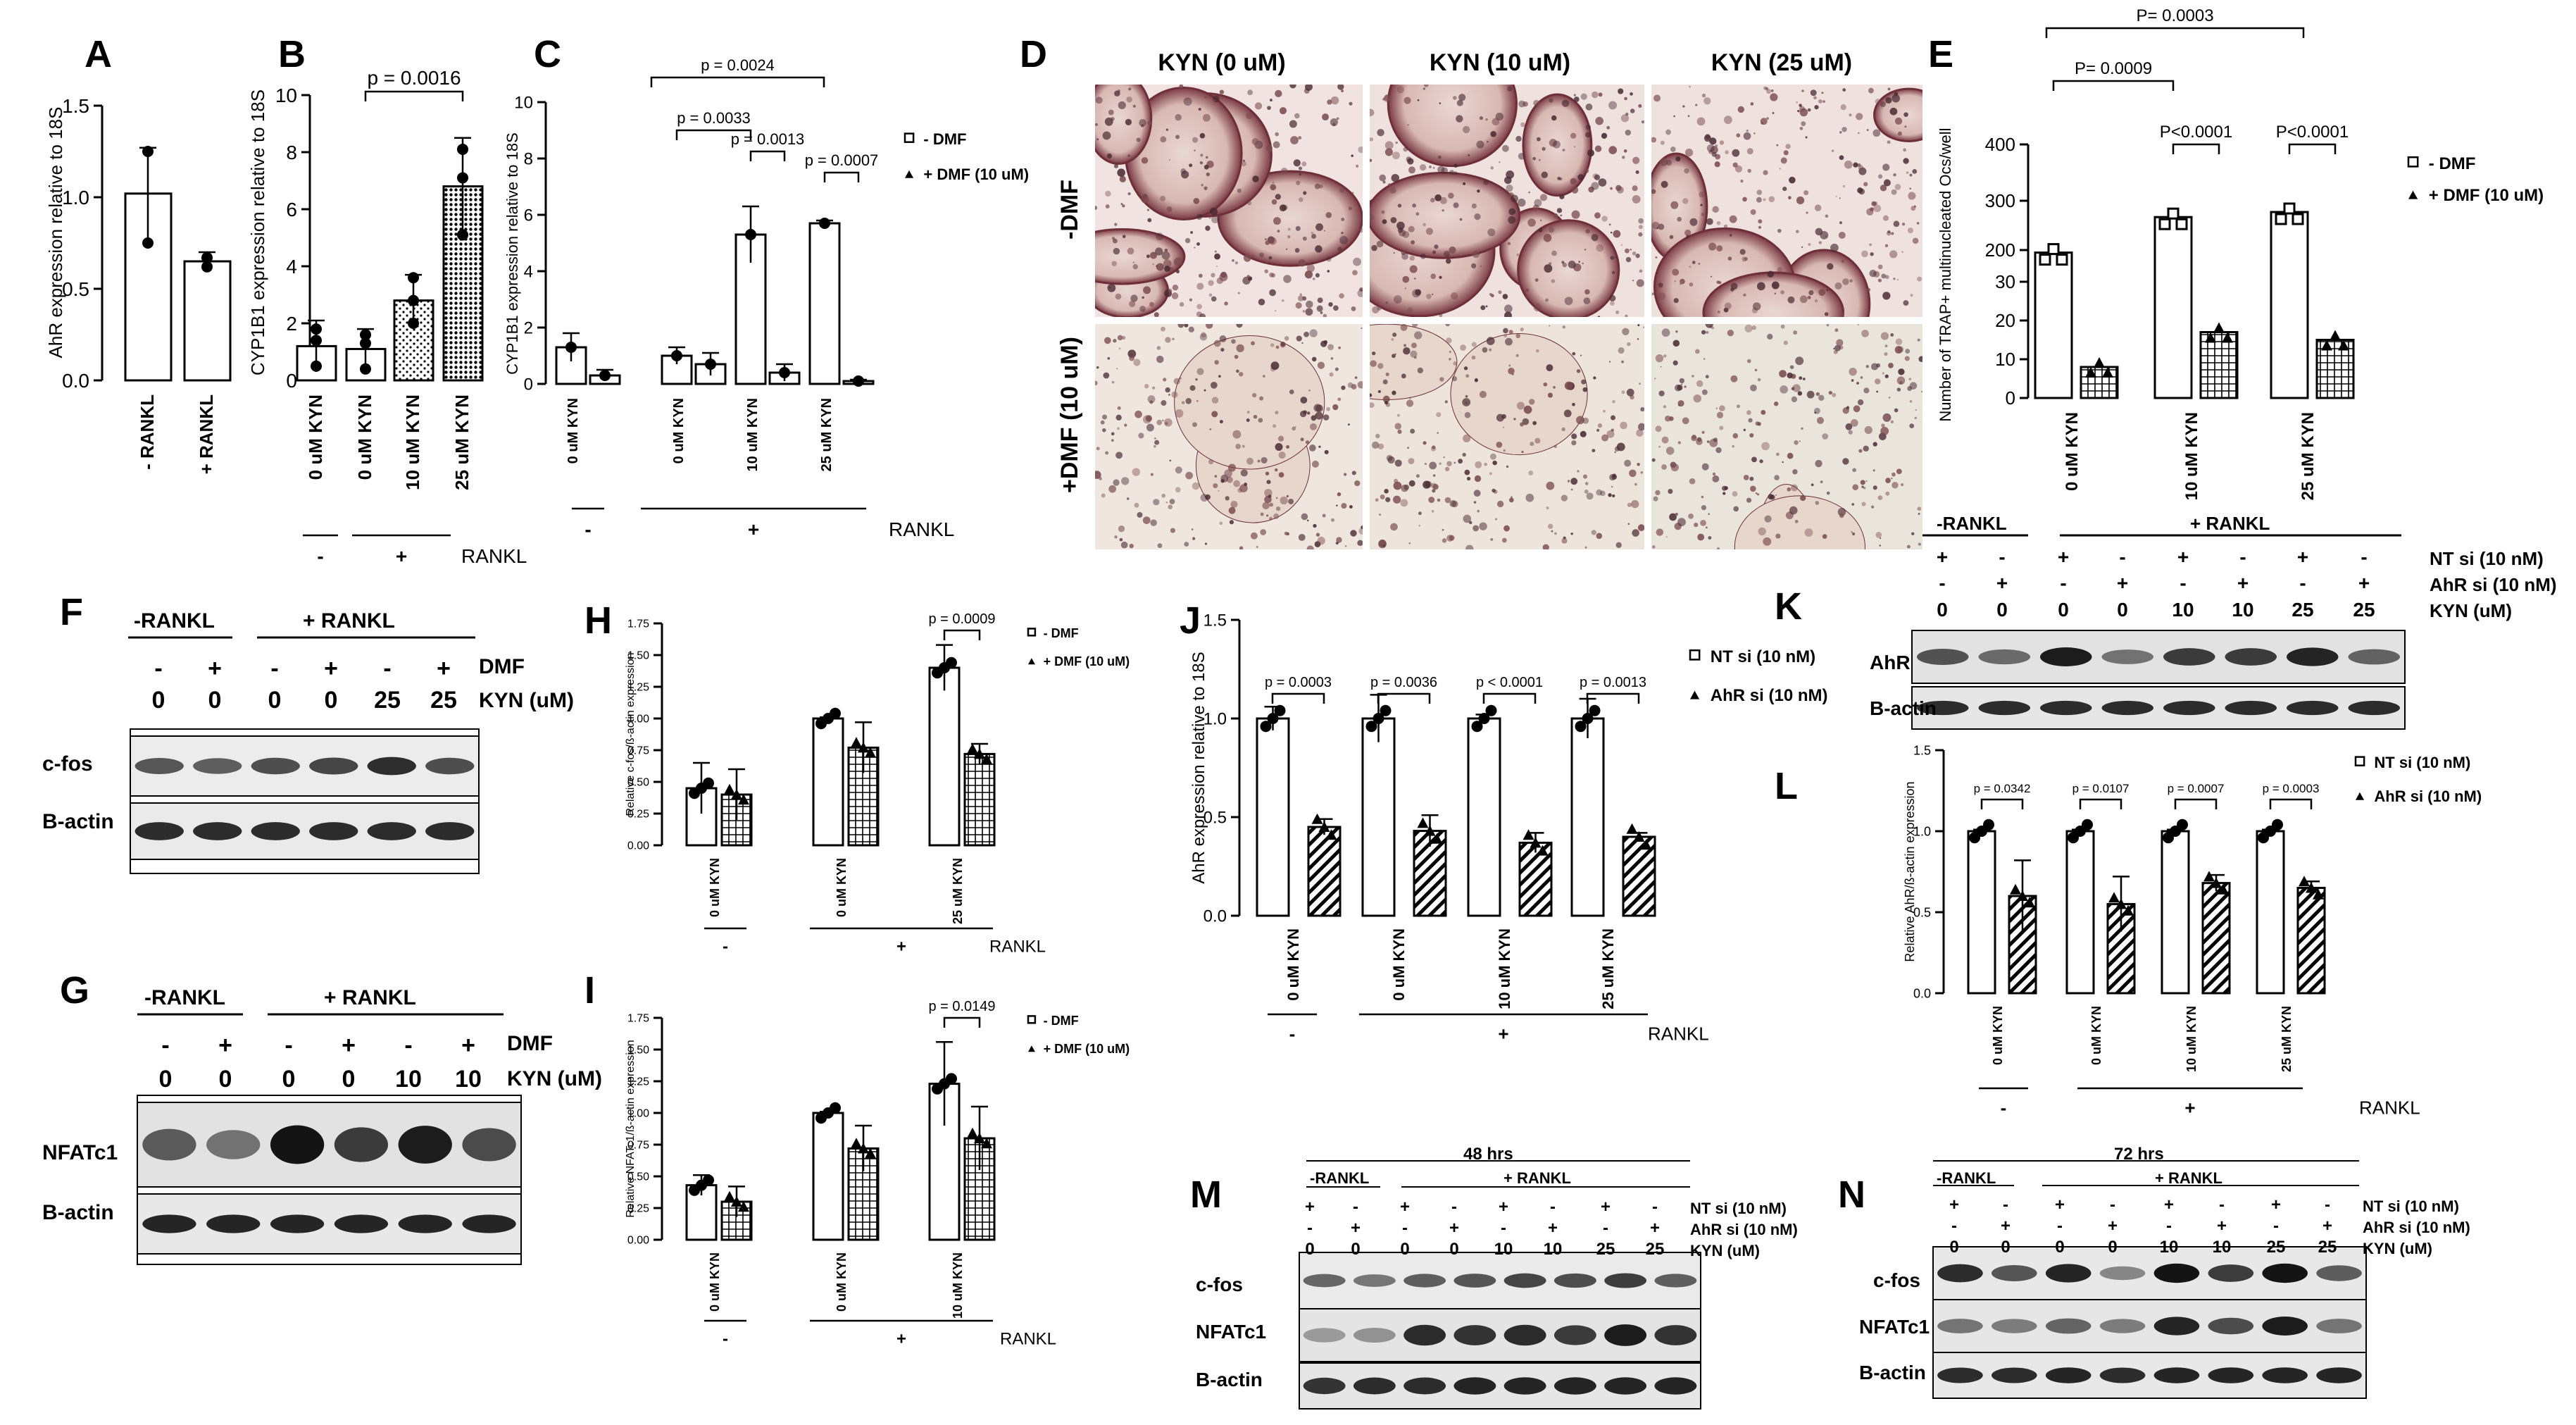 The height and width of the screenshot is (1425, 2576). What do you see at coordinates (962, 1022) in the screenshot?
I see `chart-i-sig-bracket` at bounding box center [962, 1022].